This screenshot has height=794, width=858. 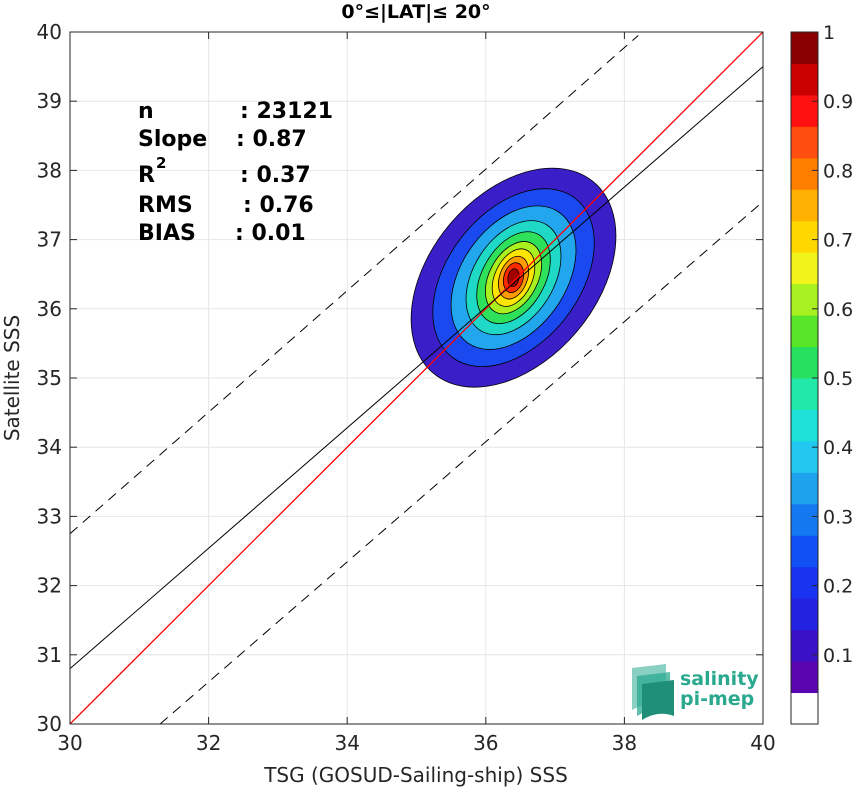 What do you see at coordinates (49, 586) in the screenshot?
I see `y-tick-label: 32` at bounding box center [49, 586].